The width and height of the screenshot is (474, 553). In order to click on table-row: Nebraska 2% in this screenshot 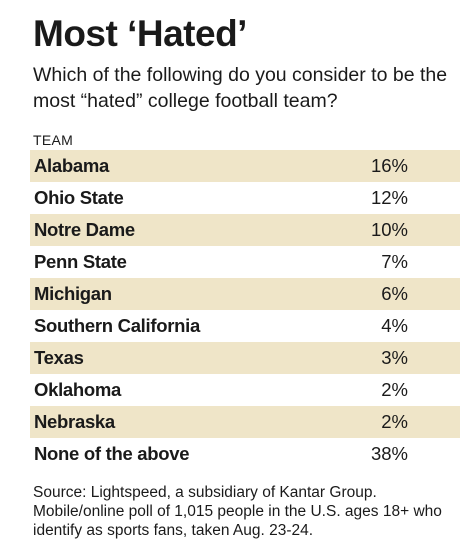, I will do `click(245, 422)`.